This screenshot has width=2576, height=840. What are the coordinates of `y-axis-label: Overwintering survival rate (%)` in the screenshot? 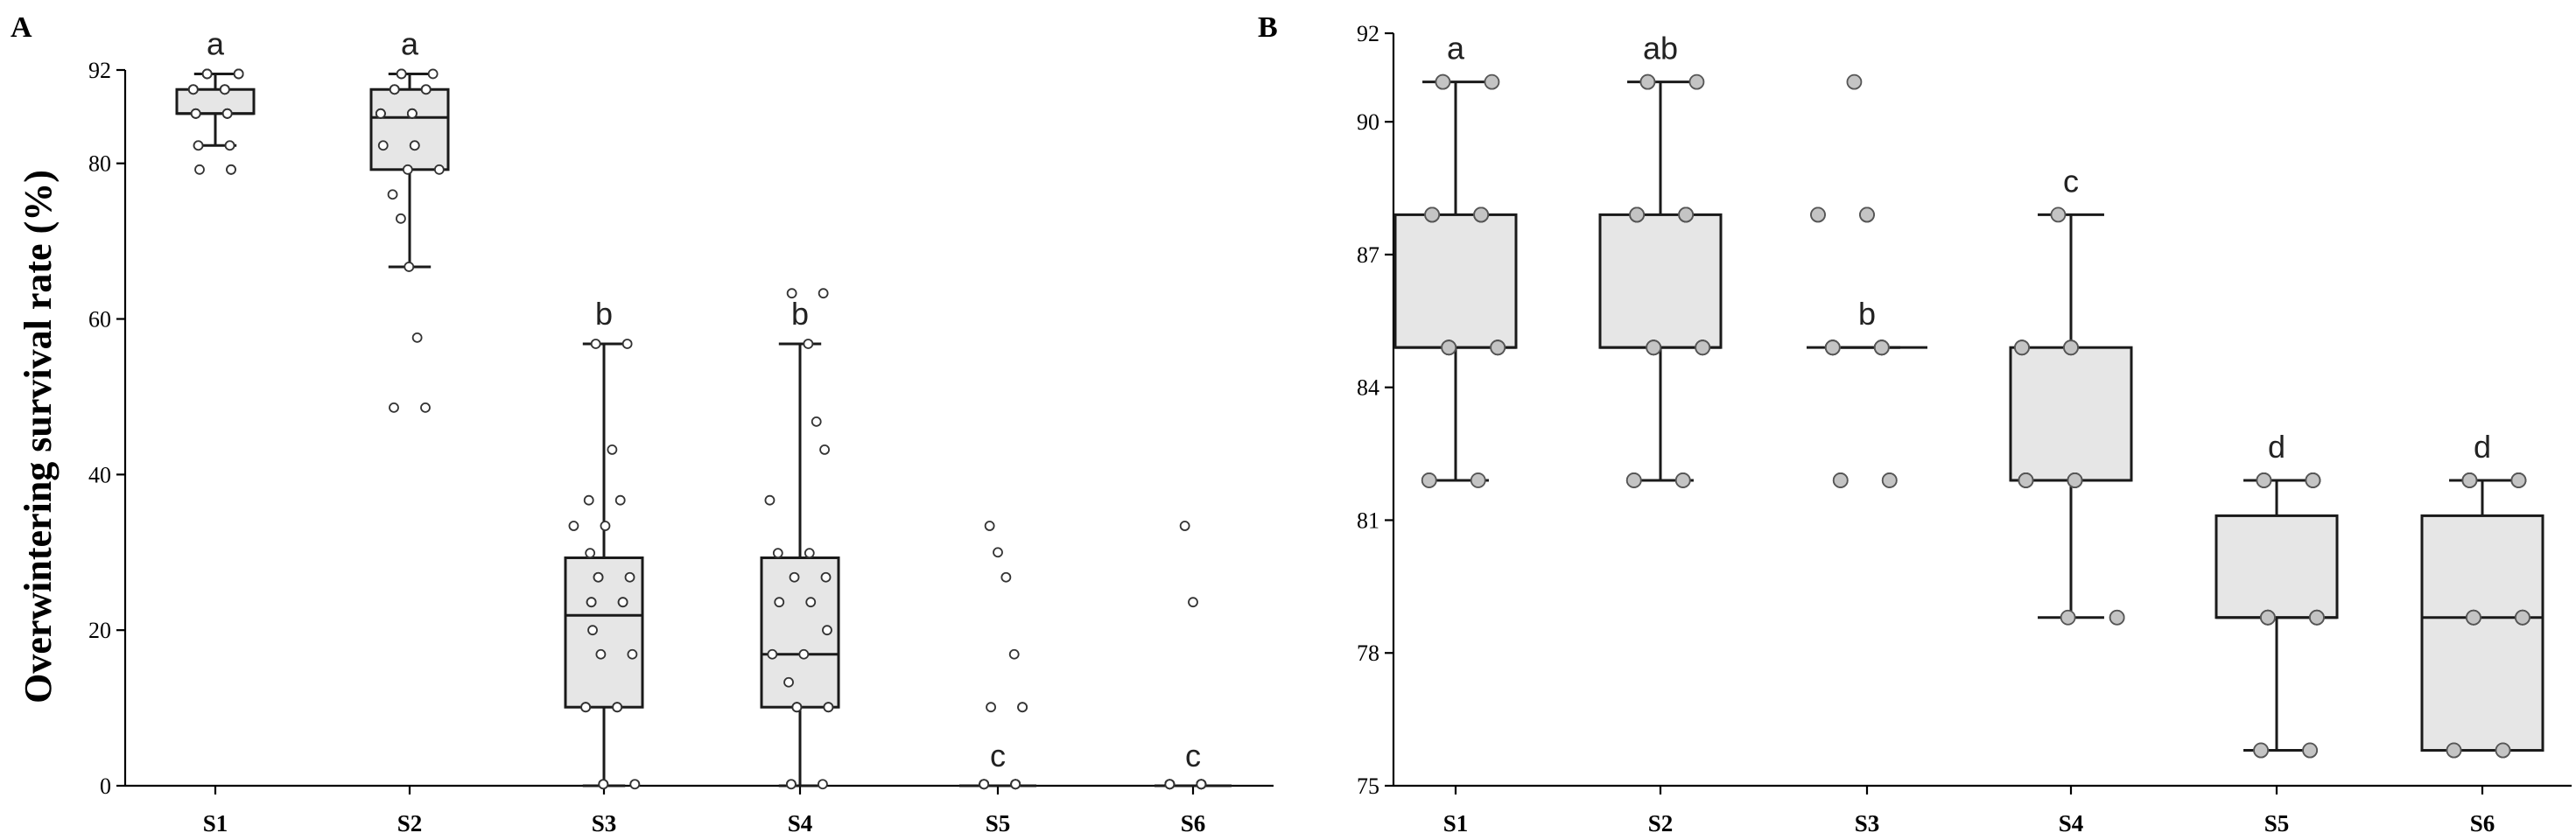 It's located at (38, 437).